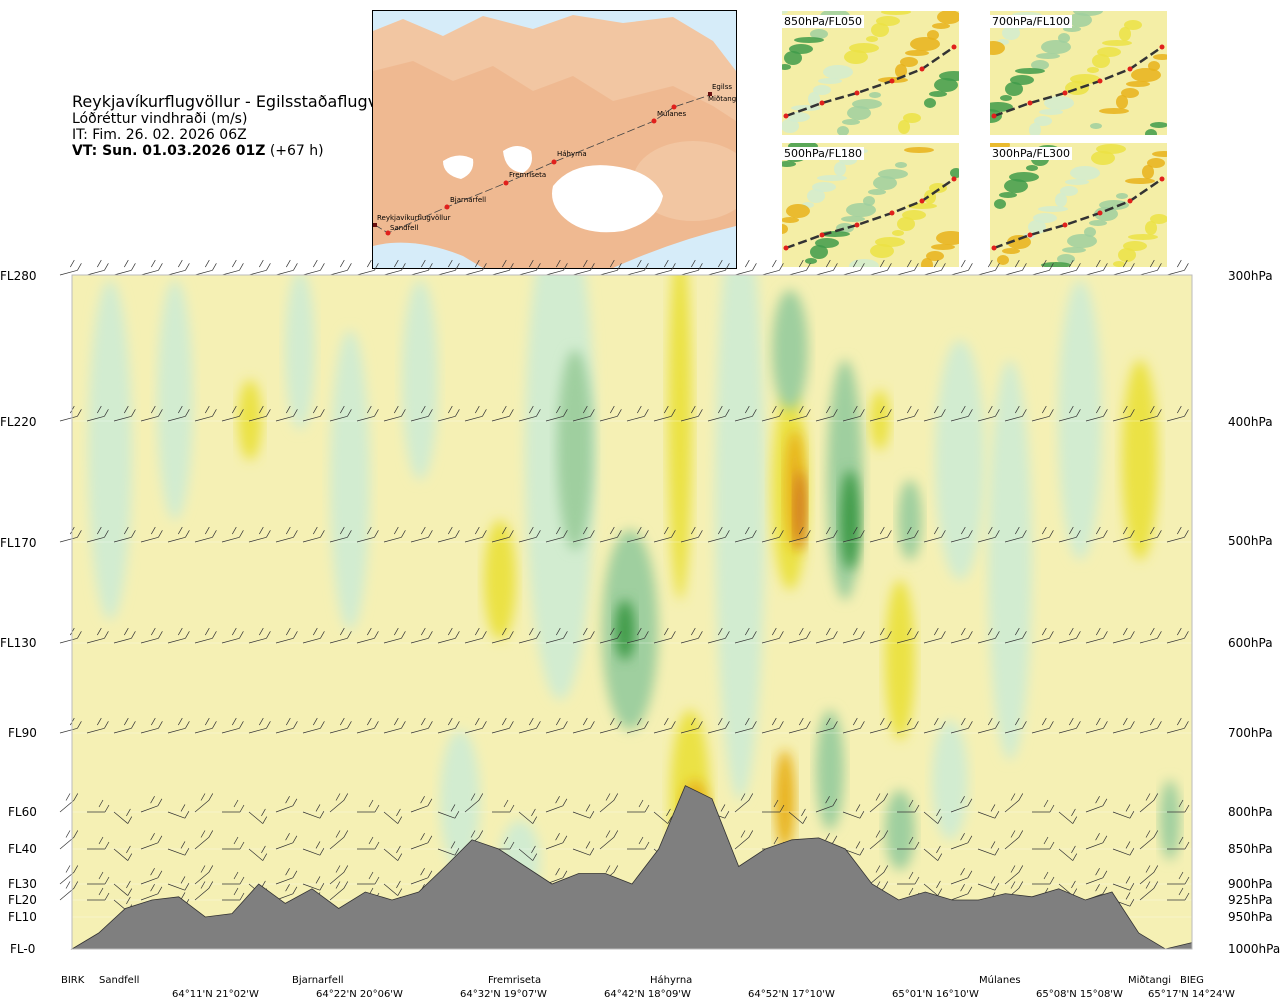 This screenshot has height=1005, width=1280. Describe the element at coordinates (296, 151) in the screenshot. I see `lead-time: (+67 h)` at that location.